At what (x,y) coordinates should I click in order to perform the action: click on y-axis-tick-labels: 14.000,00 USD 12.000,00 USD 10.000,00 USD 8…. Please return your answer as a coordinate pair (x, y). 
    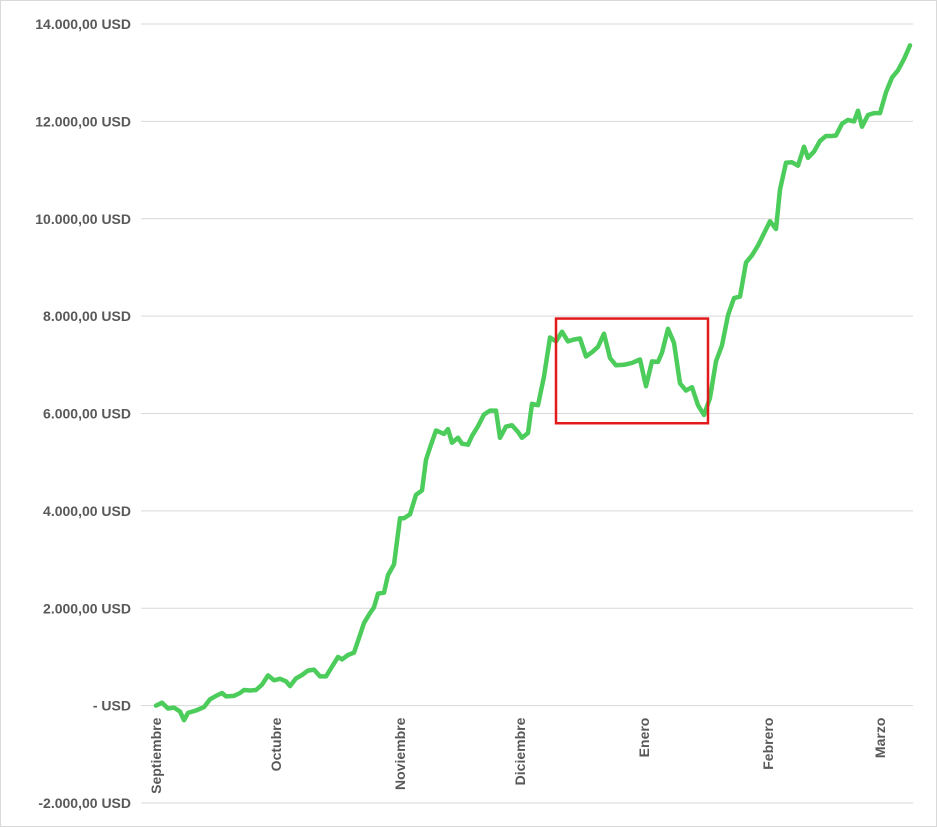
    Looking at the image, I should click on (83, 413).